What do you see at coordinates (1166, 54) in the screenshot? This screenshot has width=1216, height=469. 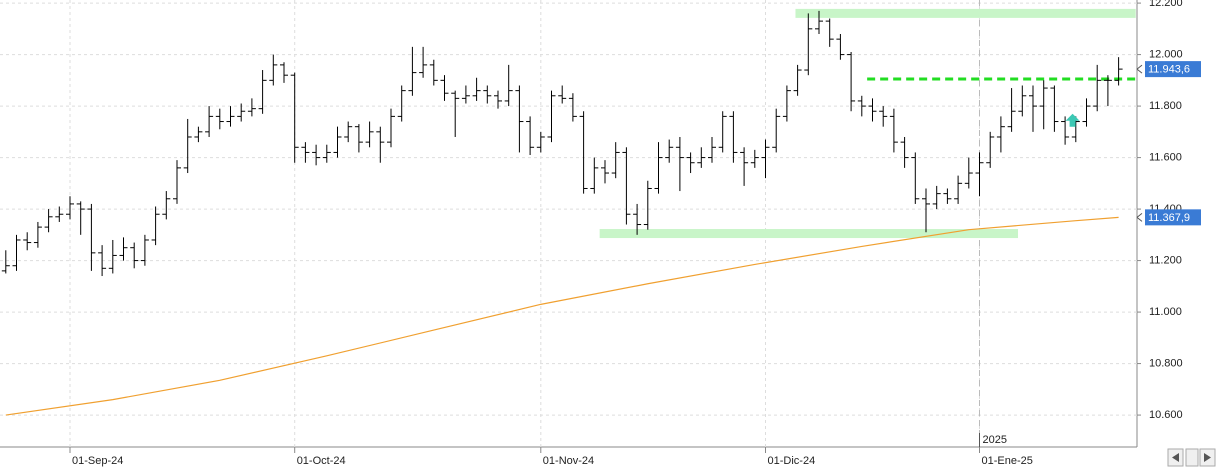 I see `y-tick-label: 12.000` at bounding box center [1166, 54].